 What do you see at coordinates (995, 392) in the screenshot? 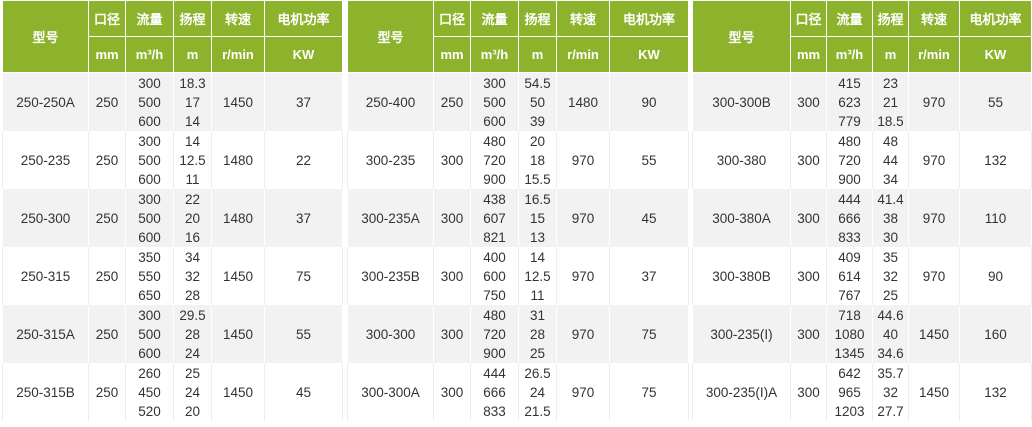
I see `power-cell: 132` at bounding box center [995, 392].